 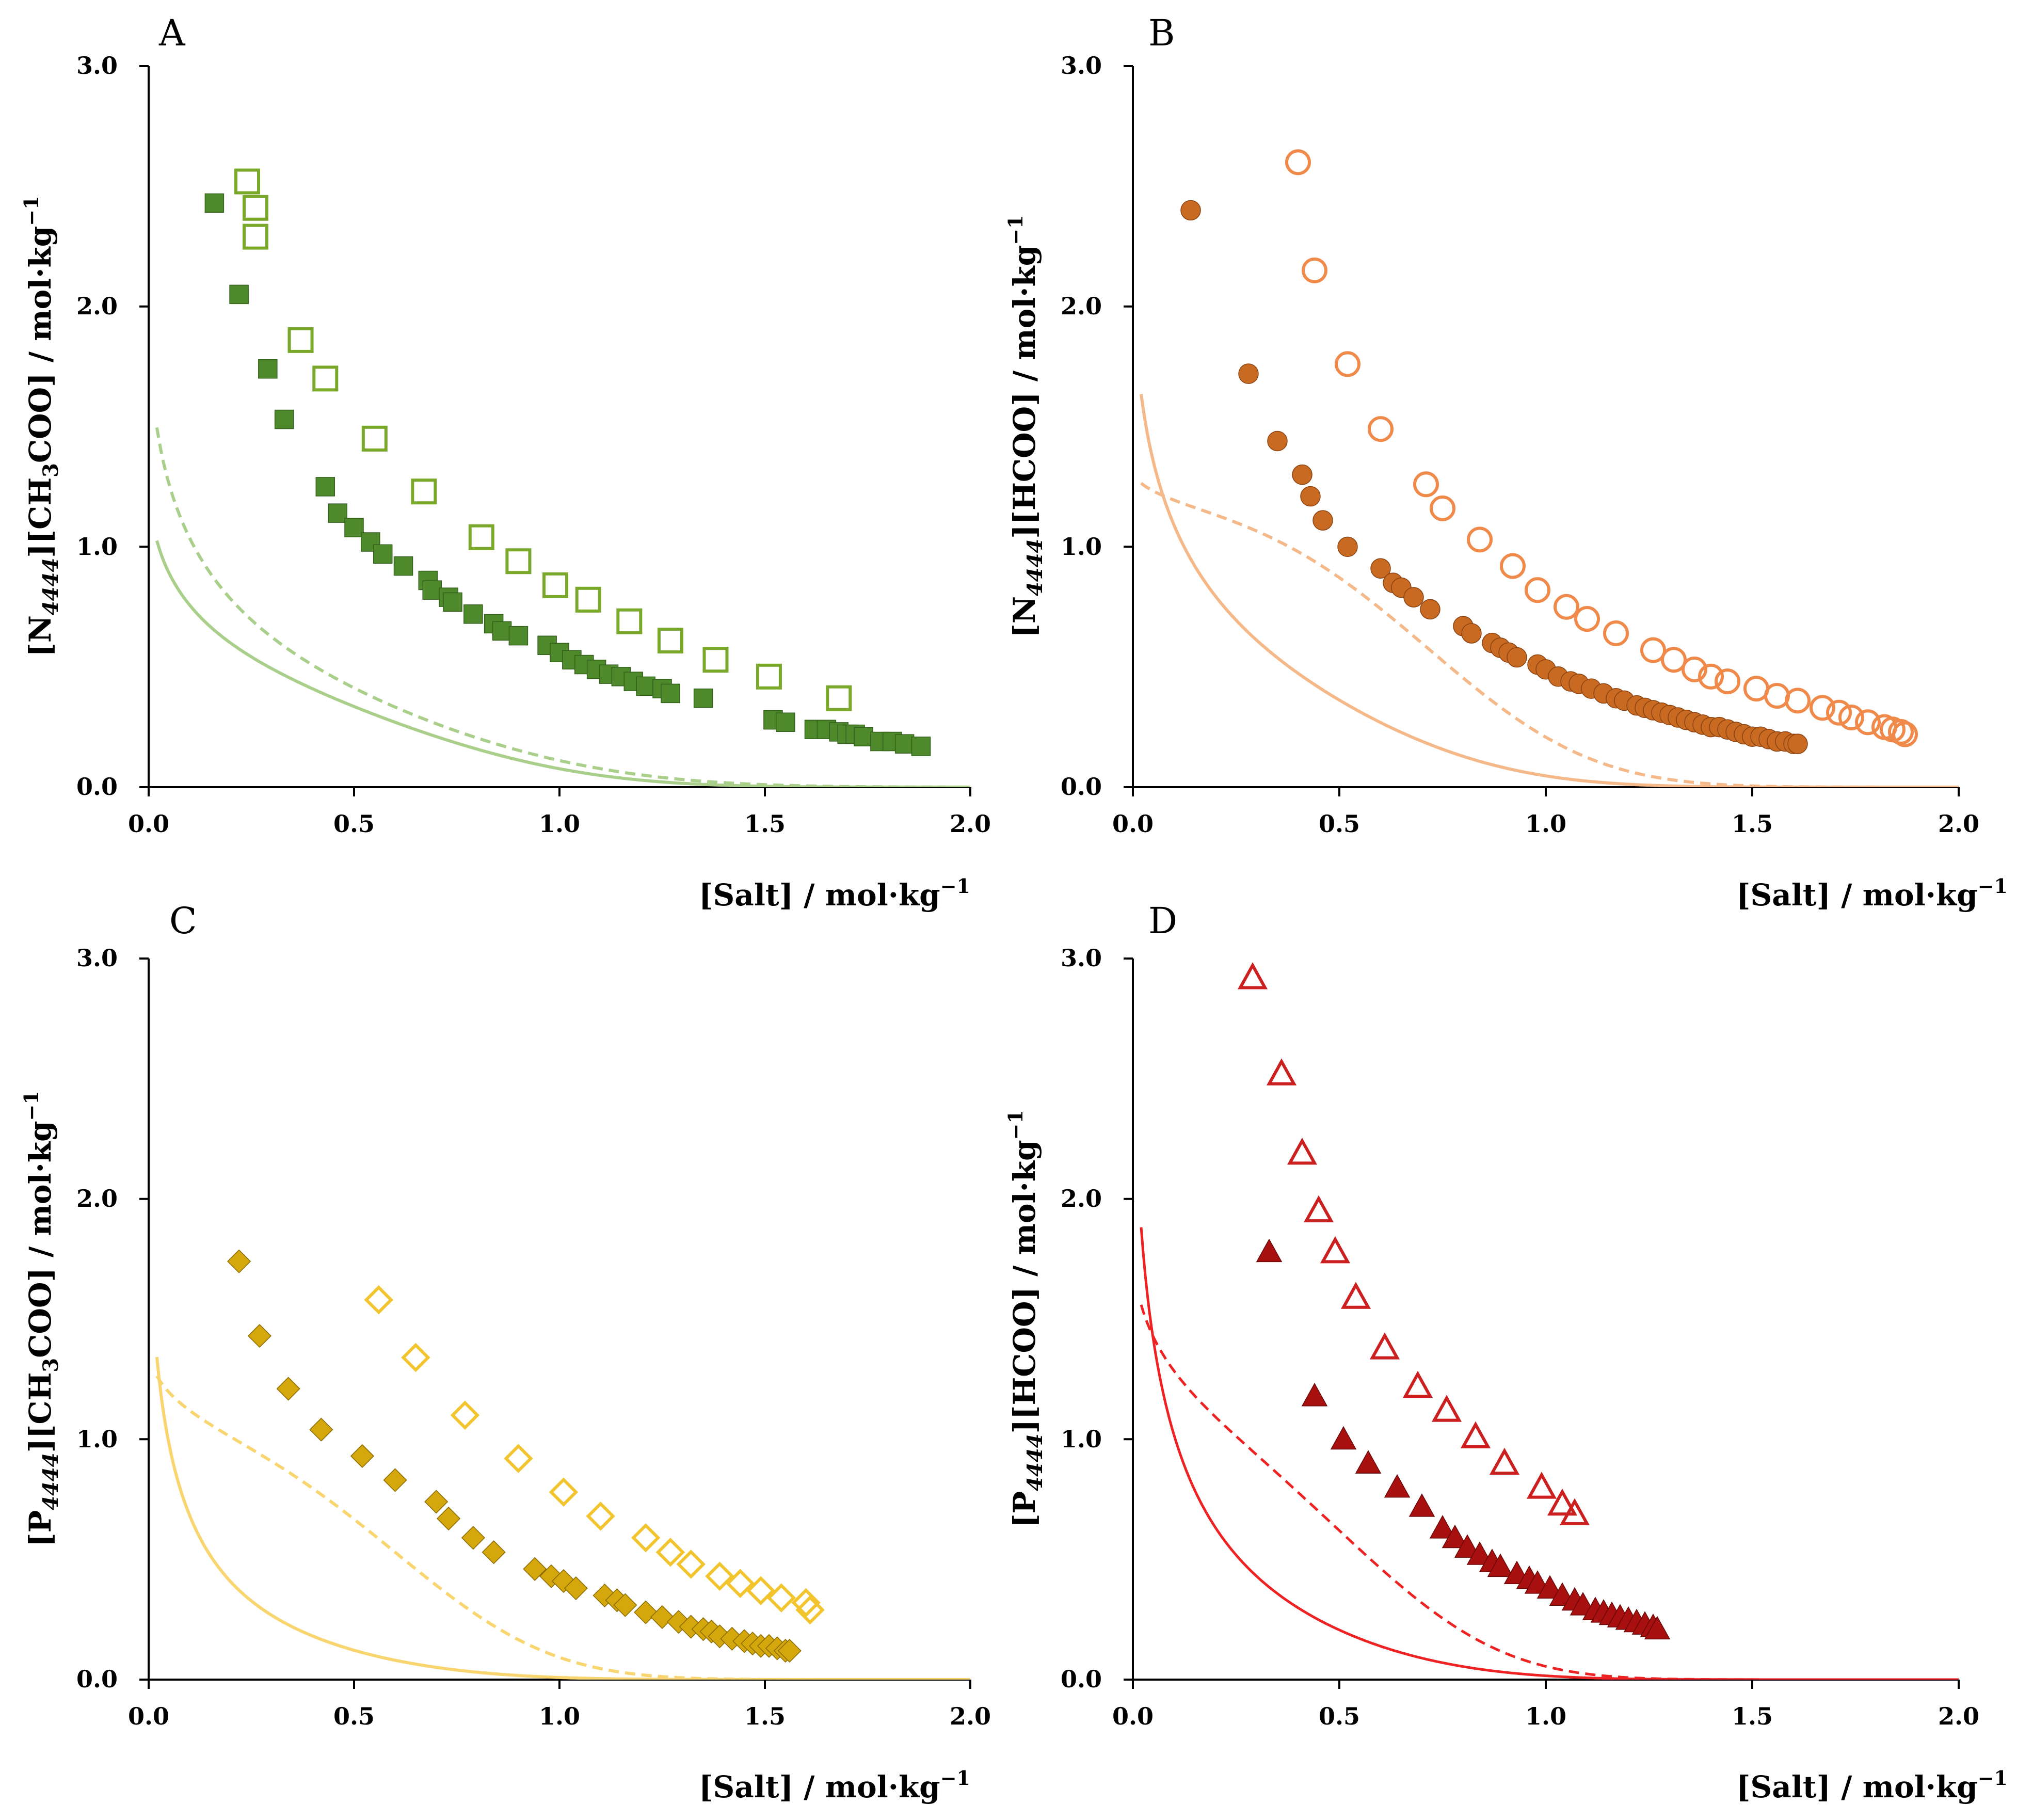 What do you see at coordinates (183, 921) in the screenshot?
I see `panel-label: C` at bounding box center [183, 921].